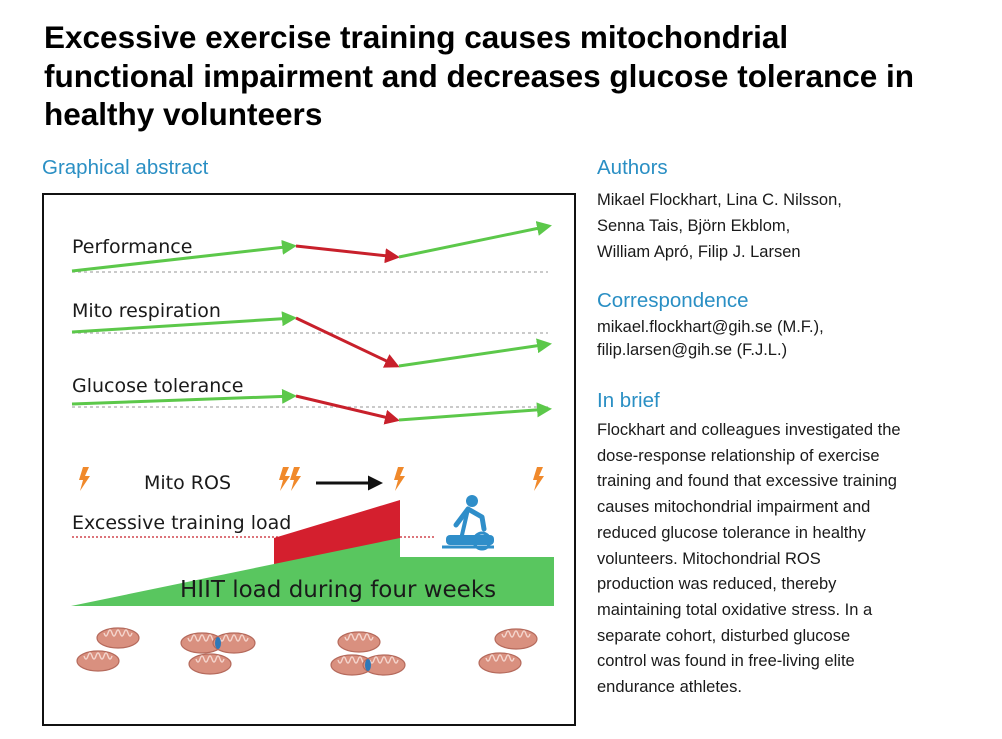 The image size is (1002, 739). Describe the element at coordinates (146, 311) in the screenshot. I see `mito-respiration-label: Mito respiration` at that location.